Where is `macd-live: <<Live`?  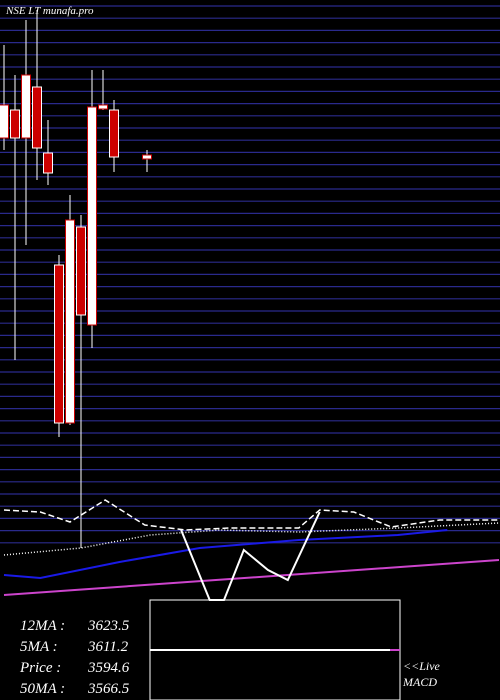
macd-live: <<Live is located at coordinates (422, 666).